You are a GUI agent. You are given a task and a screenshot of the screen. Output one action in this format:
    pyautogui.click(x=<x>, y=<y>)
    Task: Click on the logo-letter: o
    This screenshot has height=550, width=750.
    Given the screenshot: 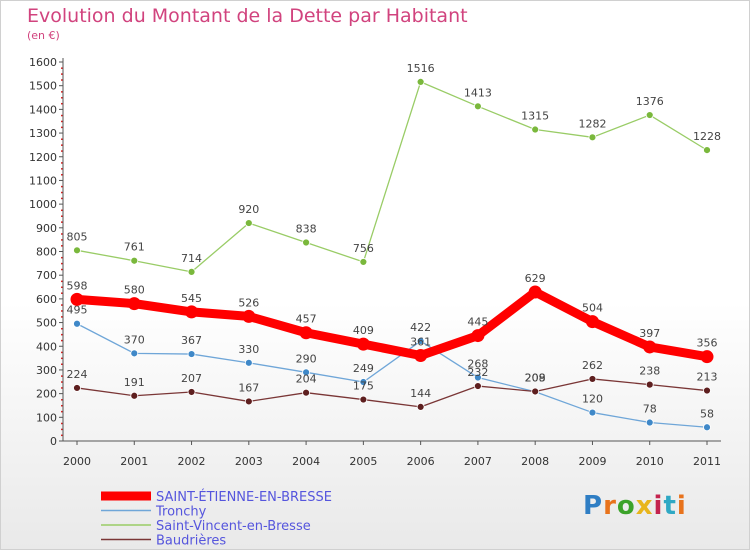 What is the action you would take?
    pyautogui.click(x=626, y=506)
    